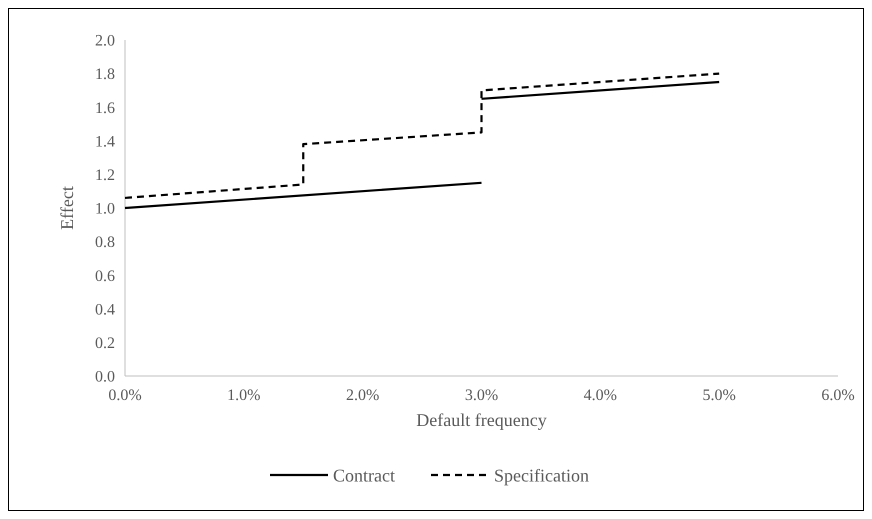 The image size is (872, 519). Describe the element at coordinates (719, 395) in the screenshot. I see `x-tick-label: 5.0%` at that location.